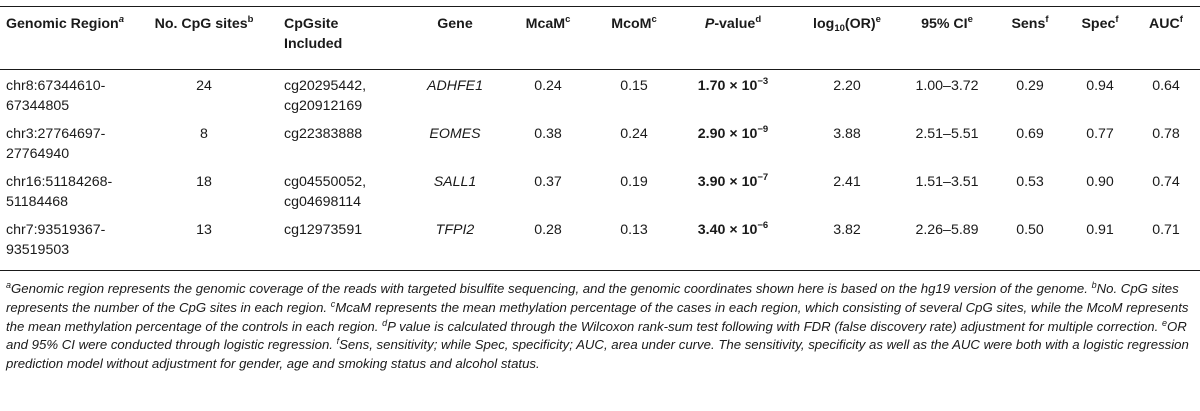 The image size is (1200, 411). I want to click on row-1-pvalue: 1.70 × 10−3, so click(733, 86).